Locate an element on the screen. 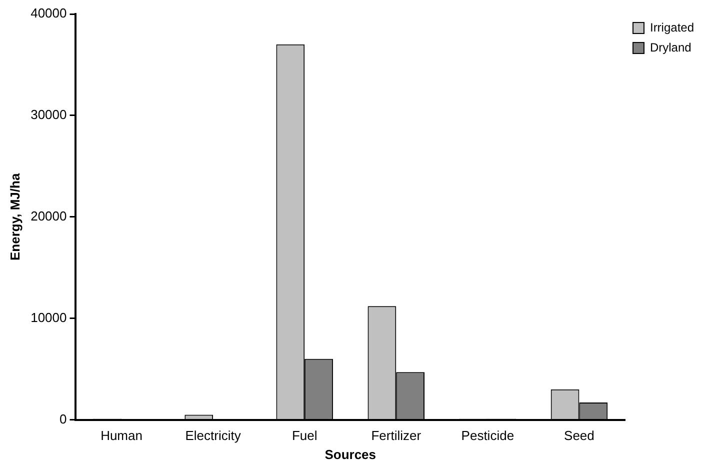  legend-label: Dryland is located at coordinates (671, 47).